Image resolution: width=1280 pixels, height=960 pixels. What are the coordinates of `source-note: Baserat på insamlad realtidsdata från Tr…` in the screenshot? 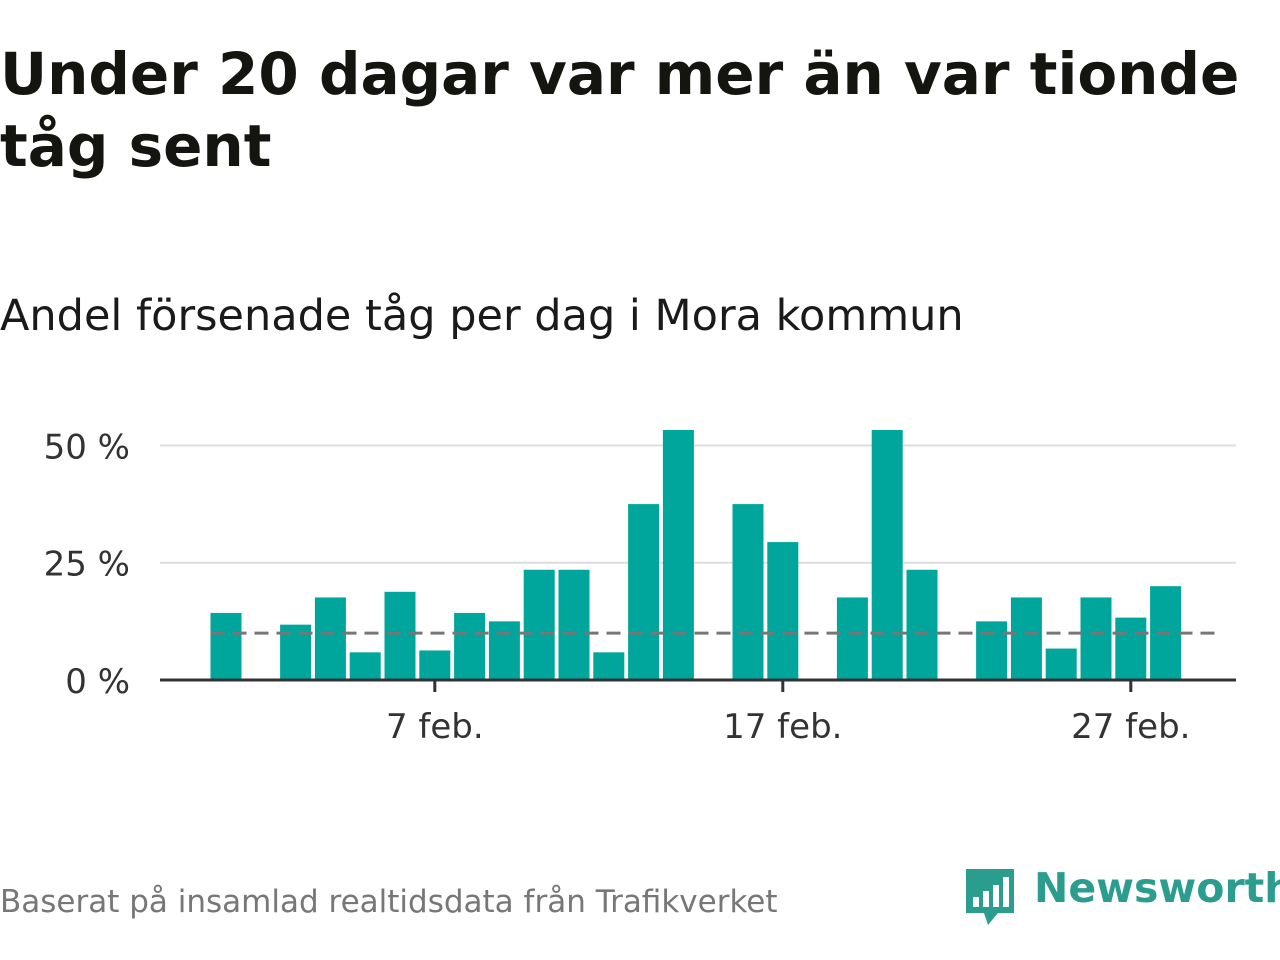 It's located at (389, 902).